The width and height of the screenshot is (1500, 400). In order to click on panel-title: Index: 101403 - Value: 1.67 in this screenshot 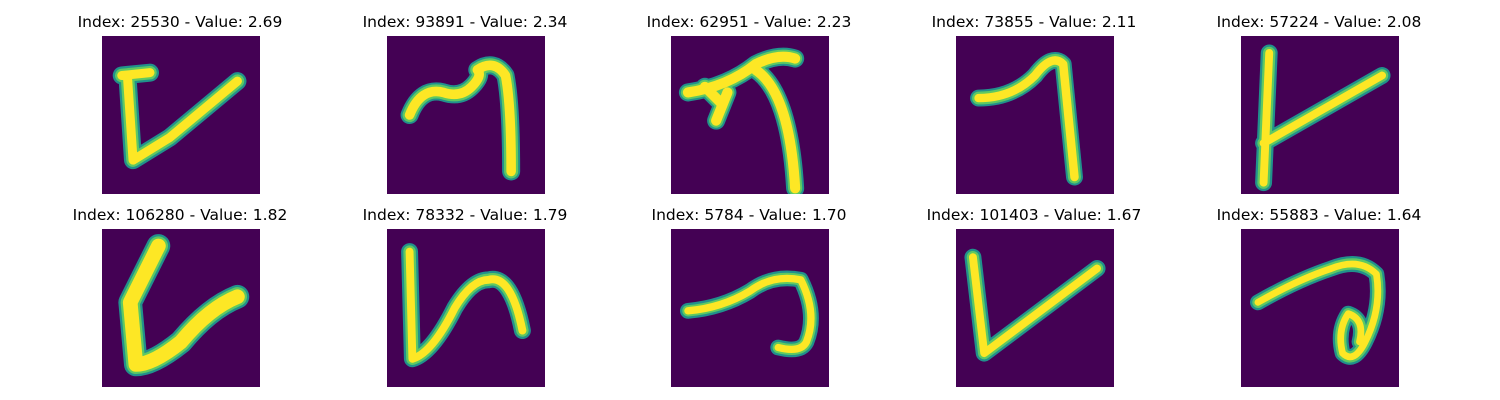, I will do `click(1034, 215)`.